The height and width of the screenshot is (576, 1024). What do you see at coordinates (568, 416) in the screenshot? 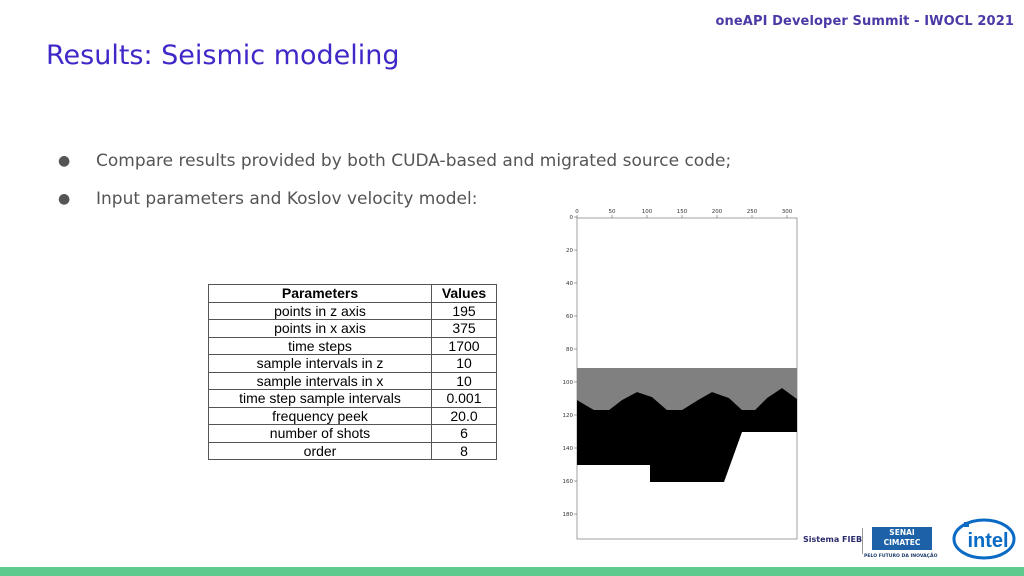
I see `y-tick-label: 120` at bounding box center [568, 416].